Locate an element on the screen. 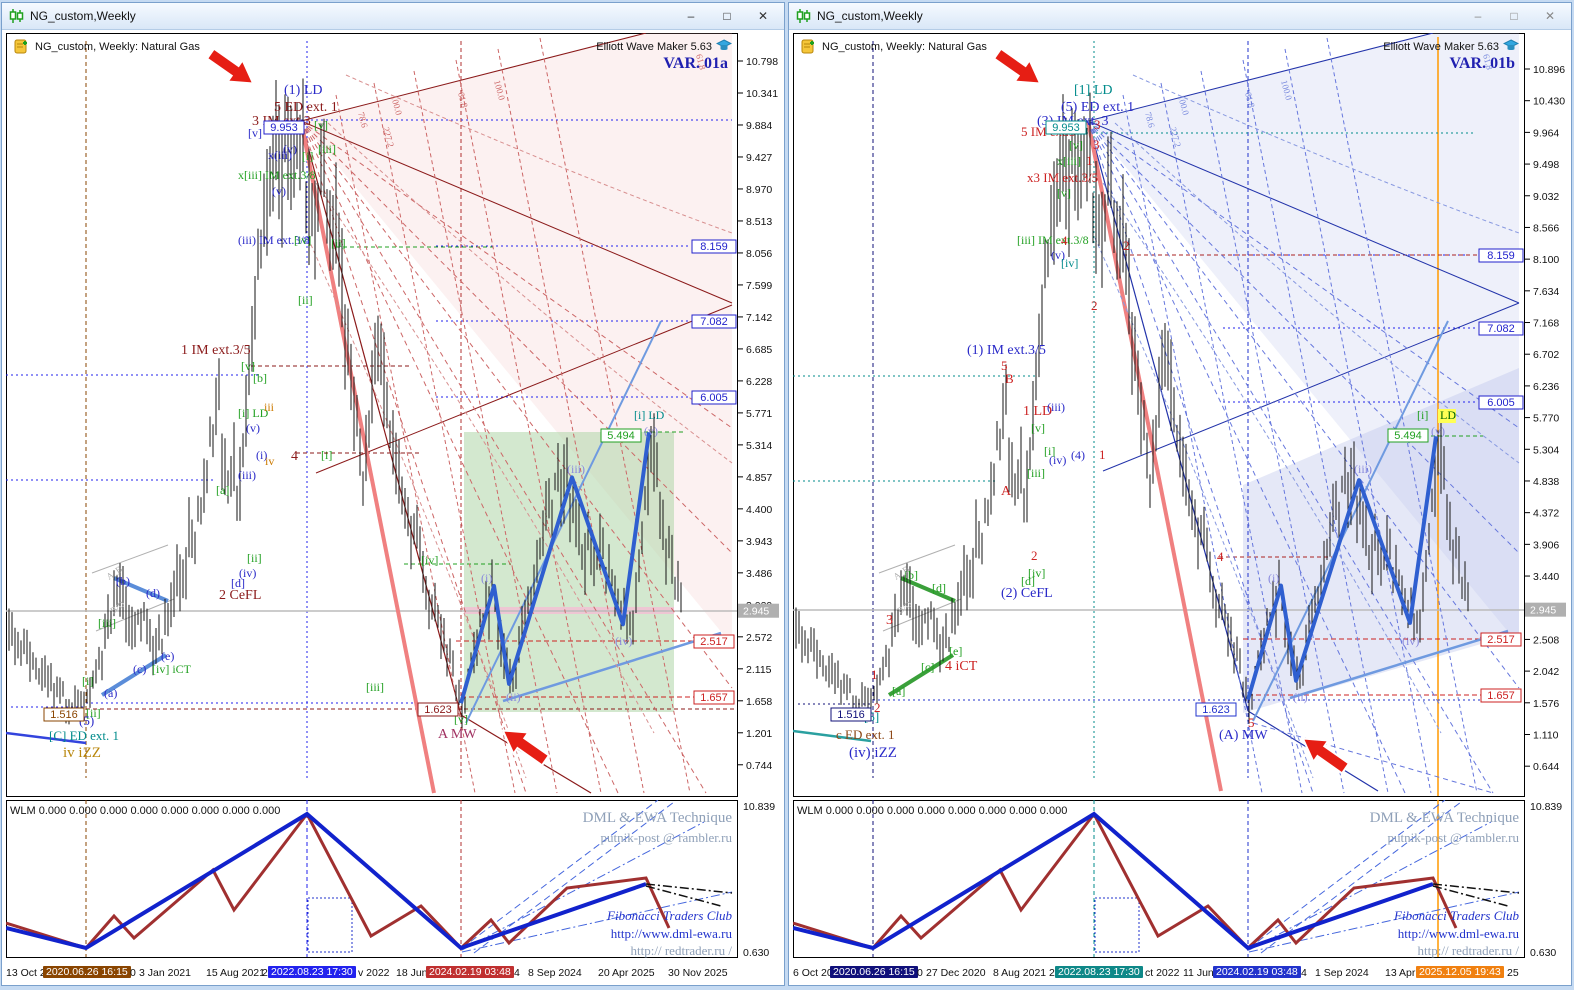 Image resolution: width=1574 pixels, height=990 pixels. candlestick-app-icon is located at coordinates (803, 16).